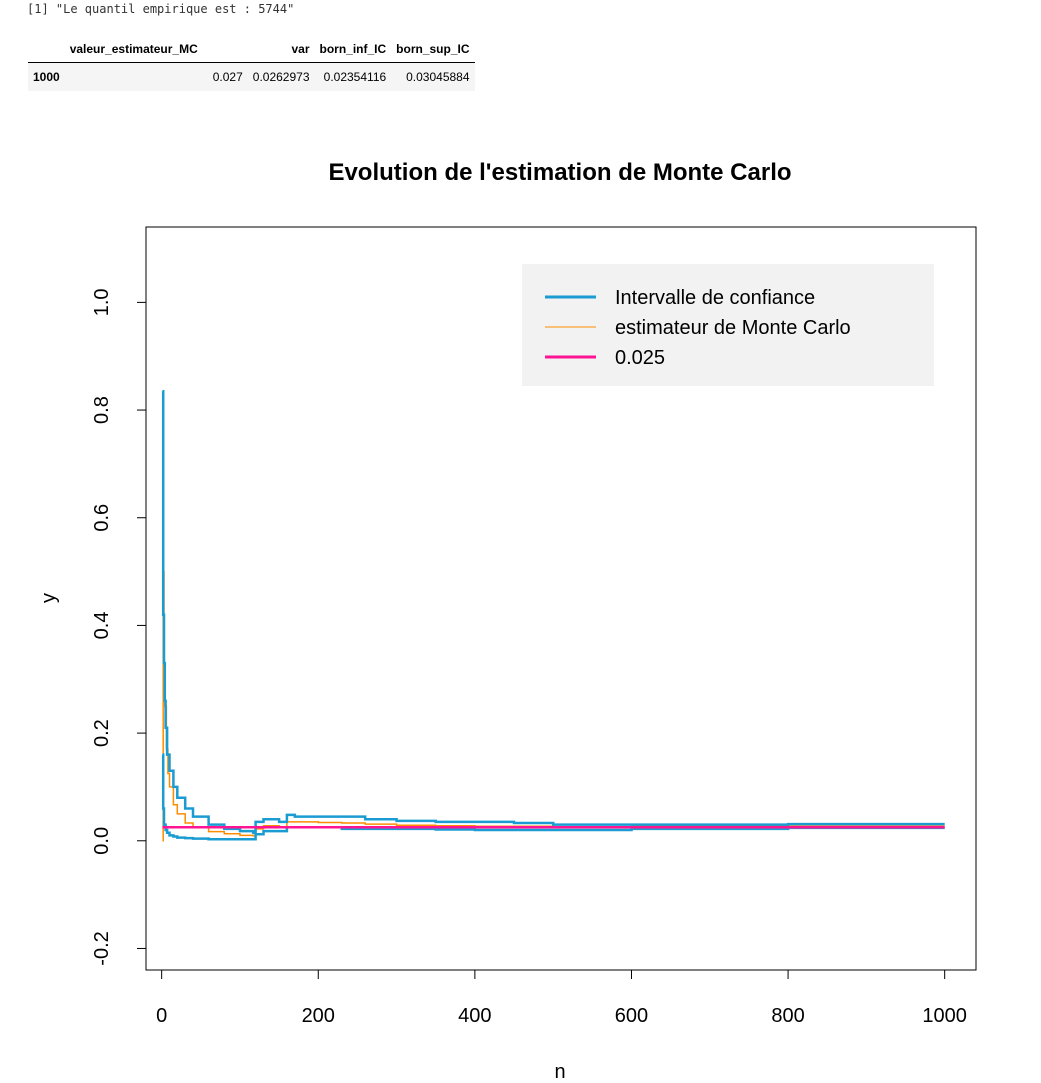  I want to click on cell-born-inf: 0.02354116, so click(353, 76).